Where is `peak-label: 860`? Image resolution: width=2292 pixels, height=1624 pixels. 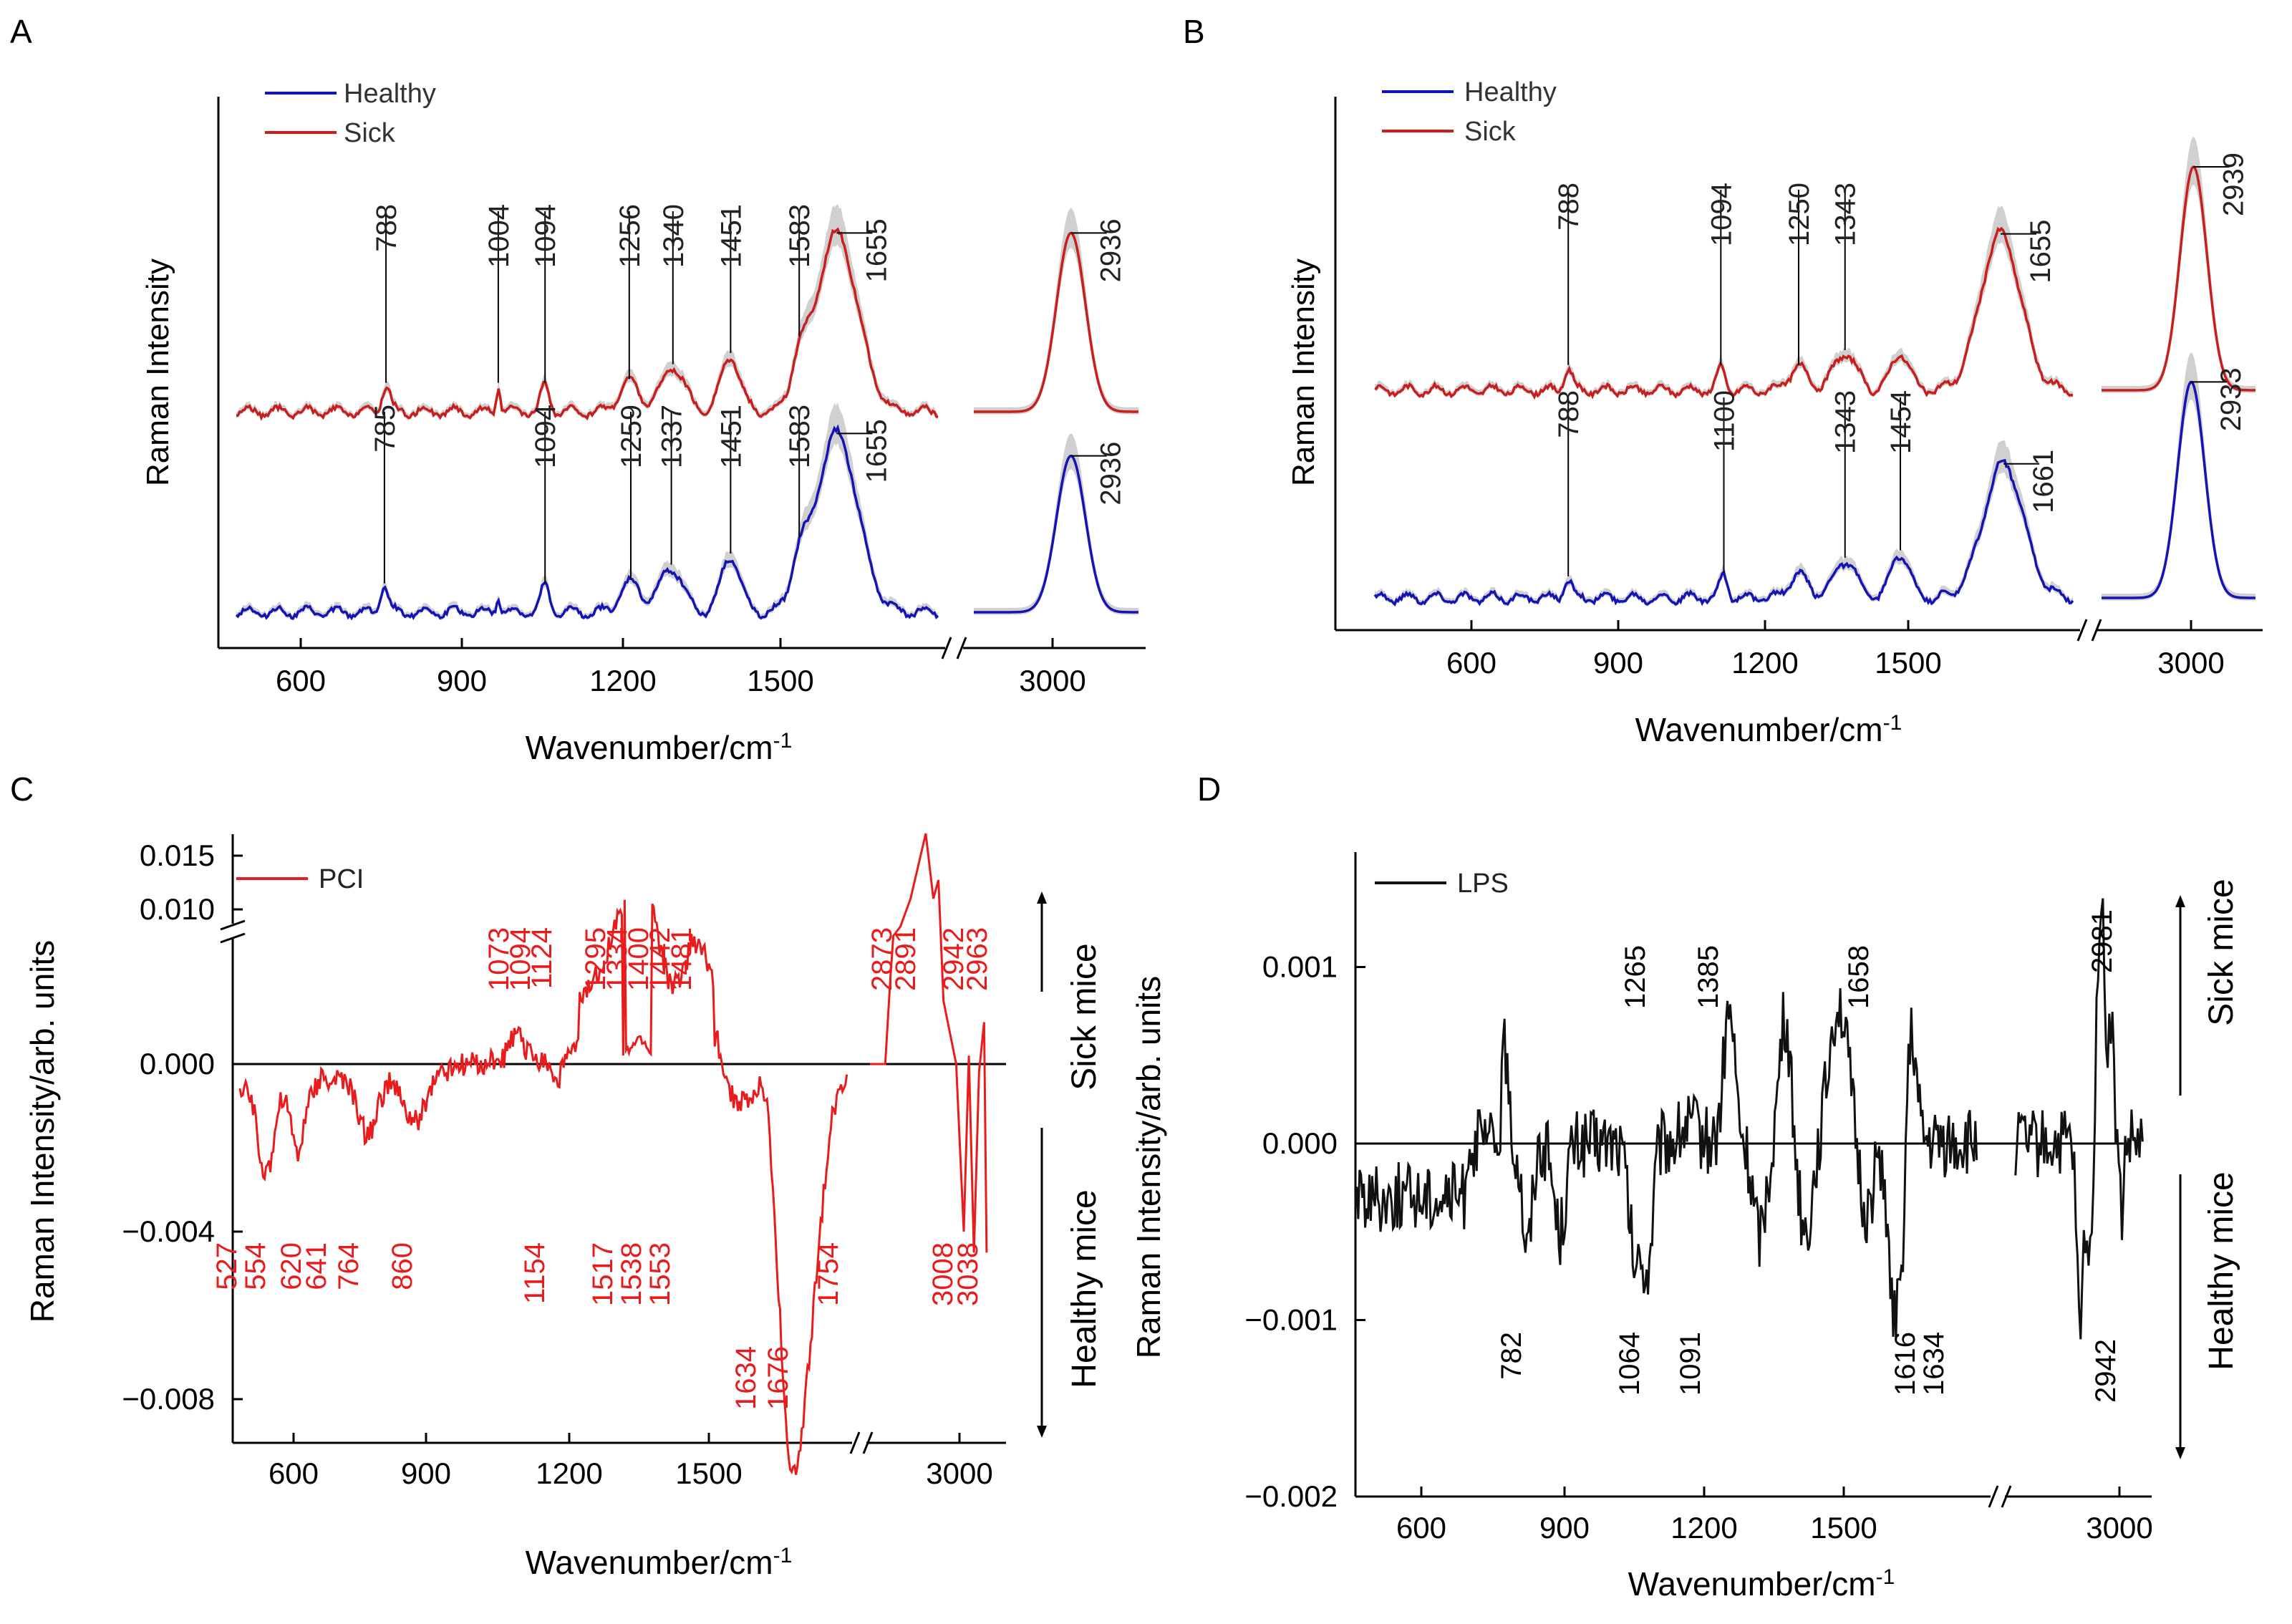
peak-label: 860 is located at coordinates (402, 1266).